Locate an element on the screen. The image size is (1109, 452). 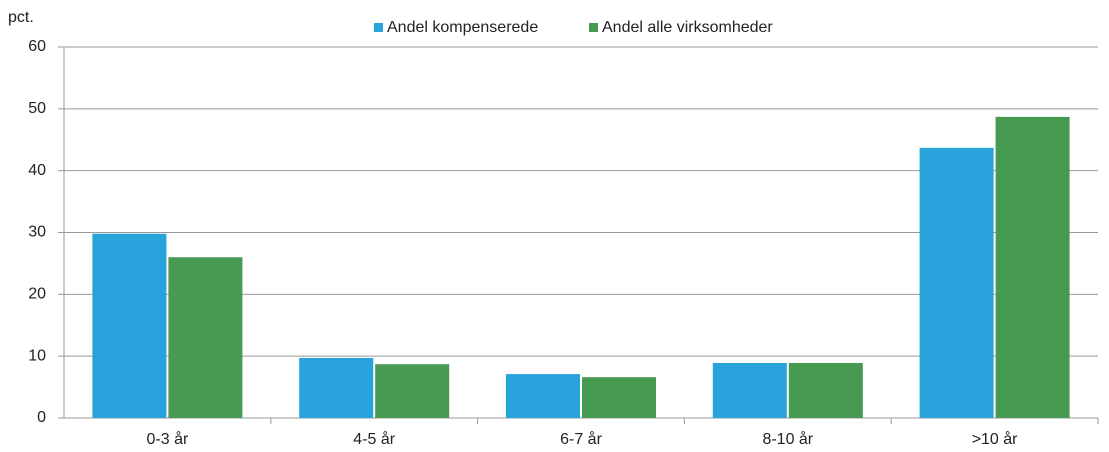
y-tick-label: 30 is located at coordinates (37, 232).